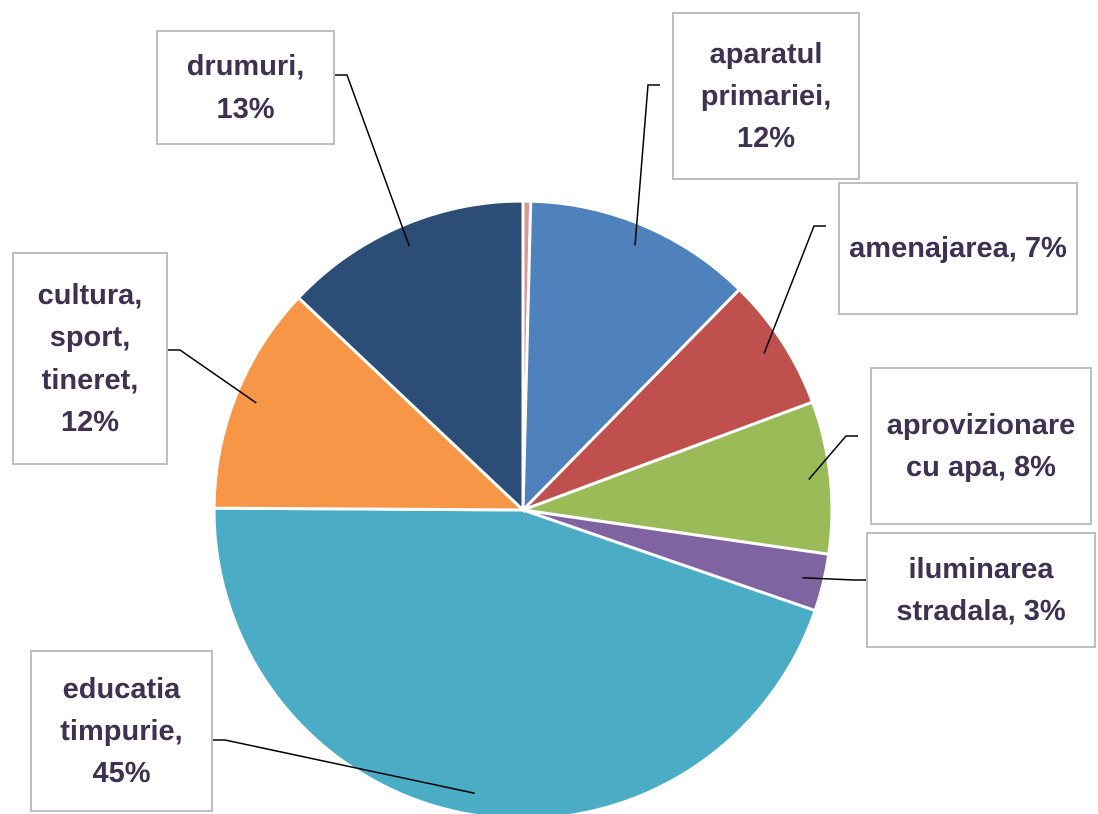 The image size is (1098, 814). I want to click on data-label: aparatul primariei, 12%, so click(766, 96).